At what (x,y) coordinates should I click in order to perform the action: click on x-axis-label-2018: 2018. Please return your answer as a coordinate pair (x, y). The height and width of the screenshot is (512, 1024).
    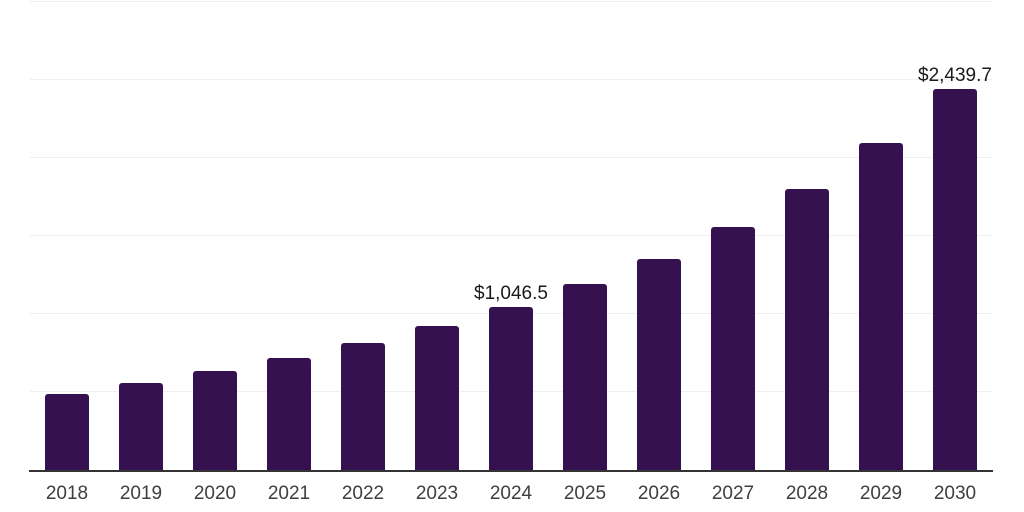
    Looking at the image, I should click on (67, 493).